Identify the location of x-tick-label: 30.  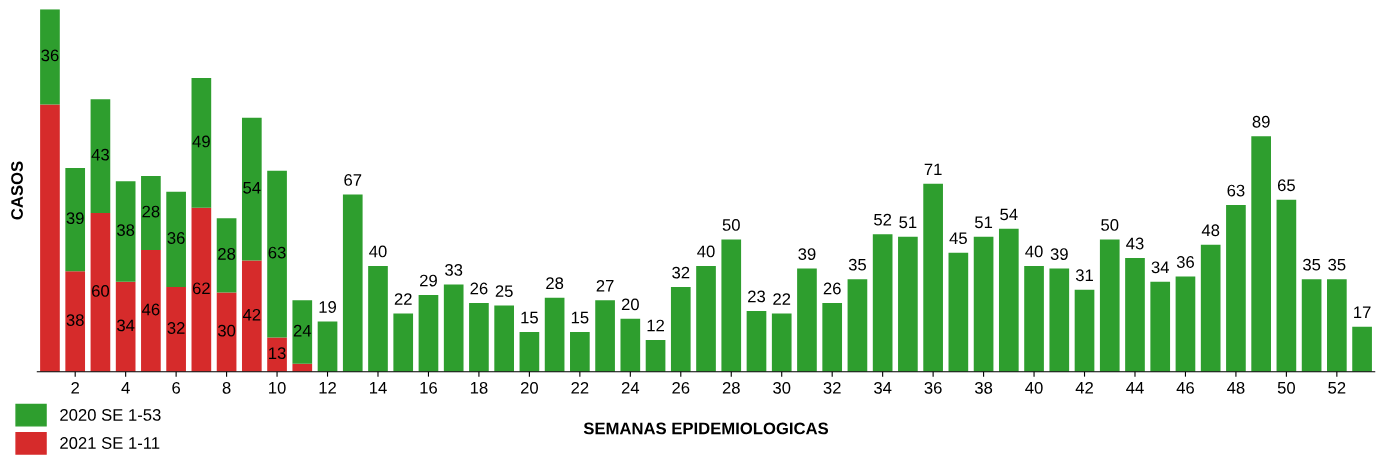
(782, 387).